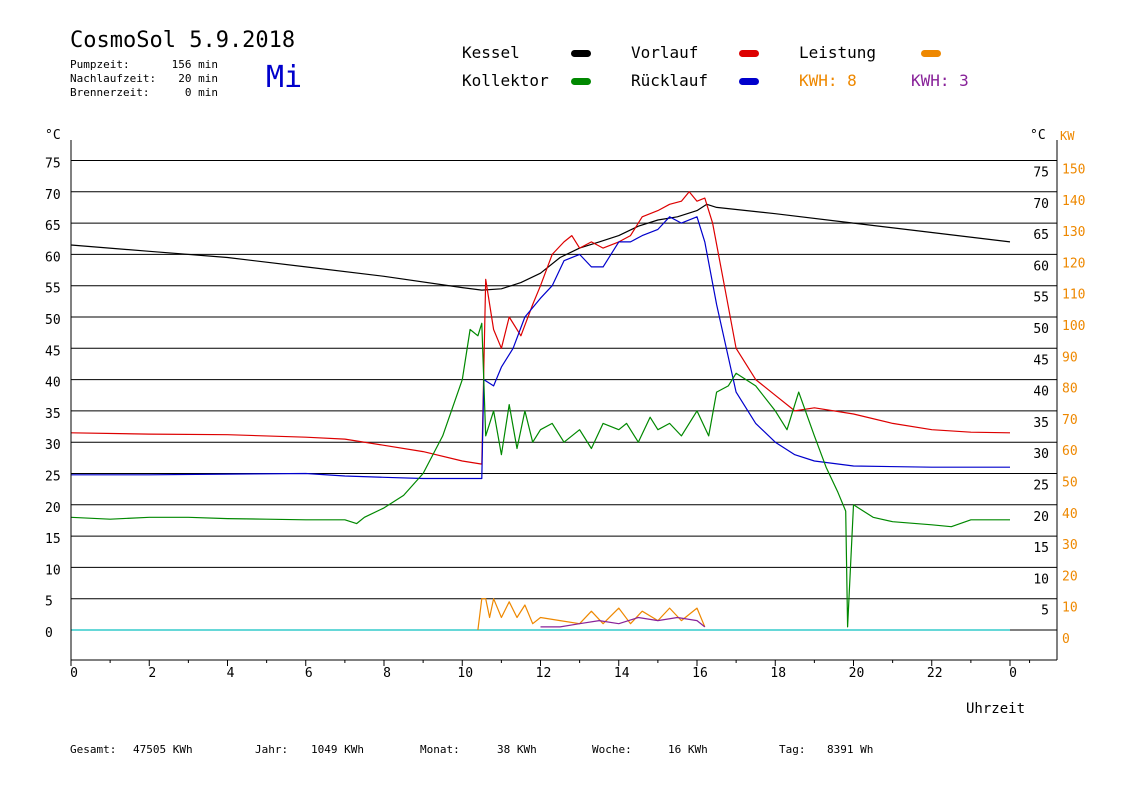 The image size is (1148, 812). What do you see at coordinates (1073, 170) in the screenshot?
I see `kw-tick-label: 150` at bounding box center [1073, 170].